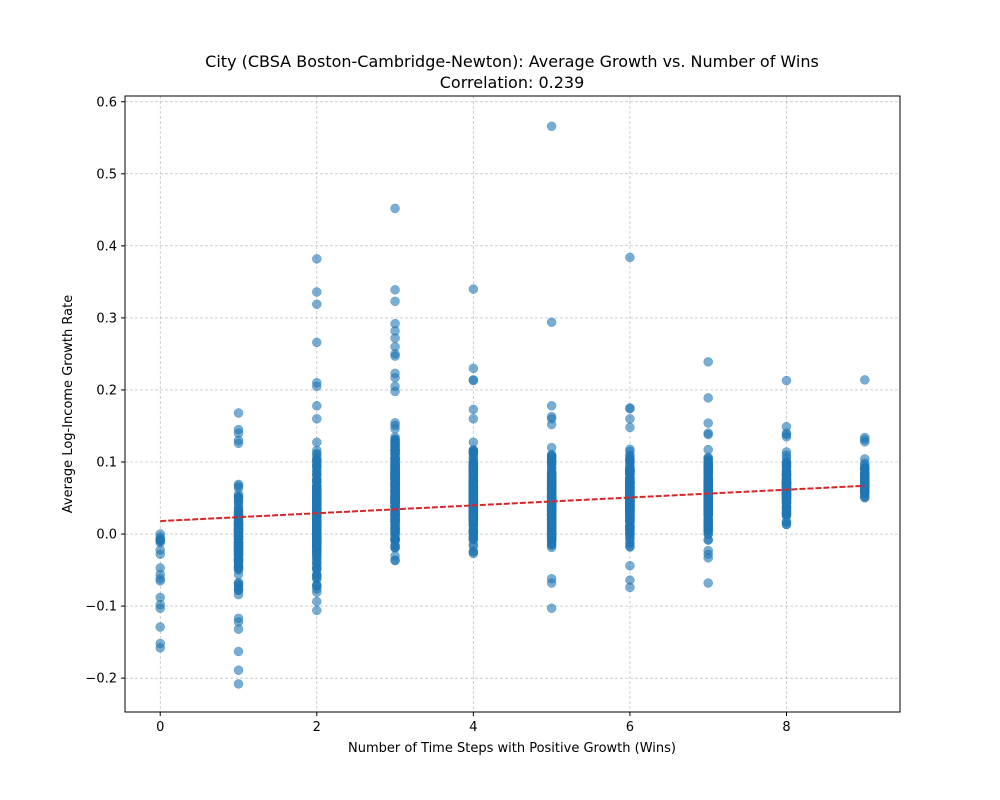 This screenshot has height=800, width=1000. Describe the element at coordinates (101, 607) in the screenshot. I see `y-tick-label: −0.1` at that location.